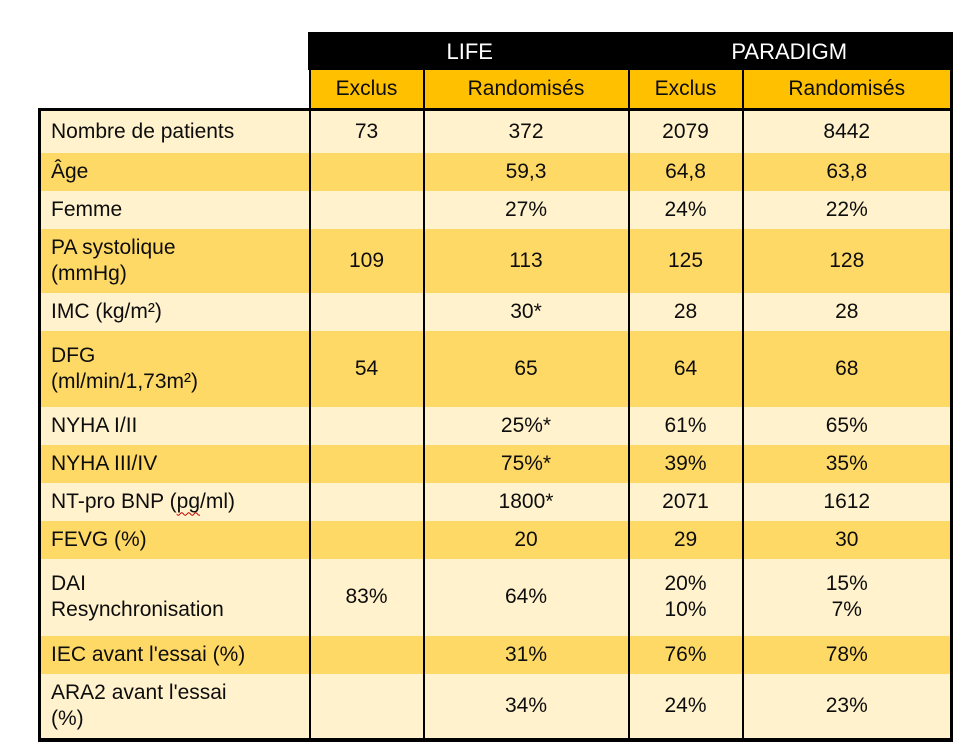 The width and height of the screenshot is (968, 751). What do you see at coordinates (525, 130) in the screenshot?
I see `value-cell: 372` at bounding box center [525, 130].